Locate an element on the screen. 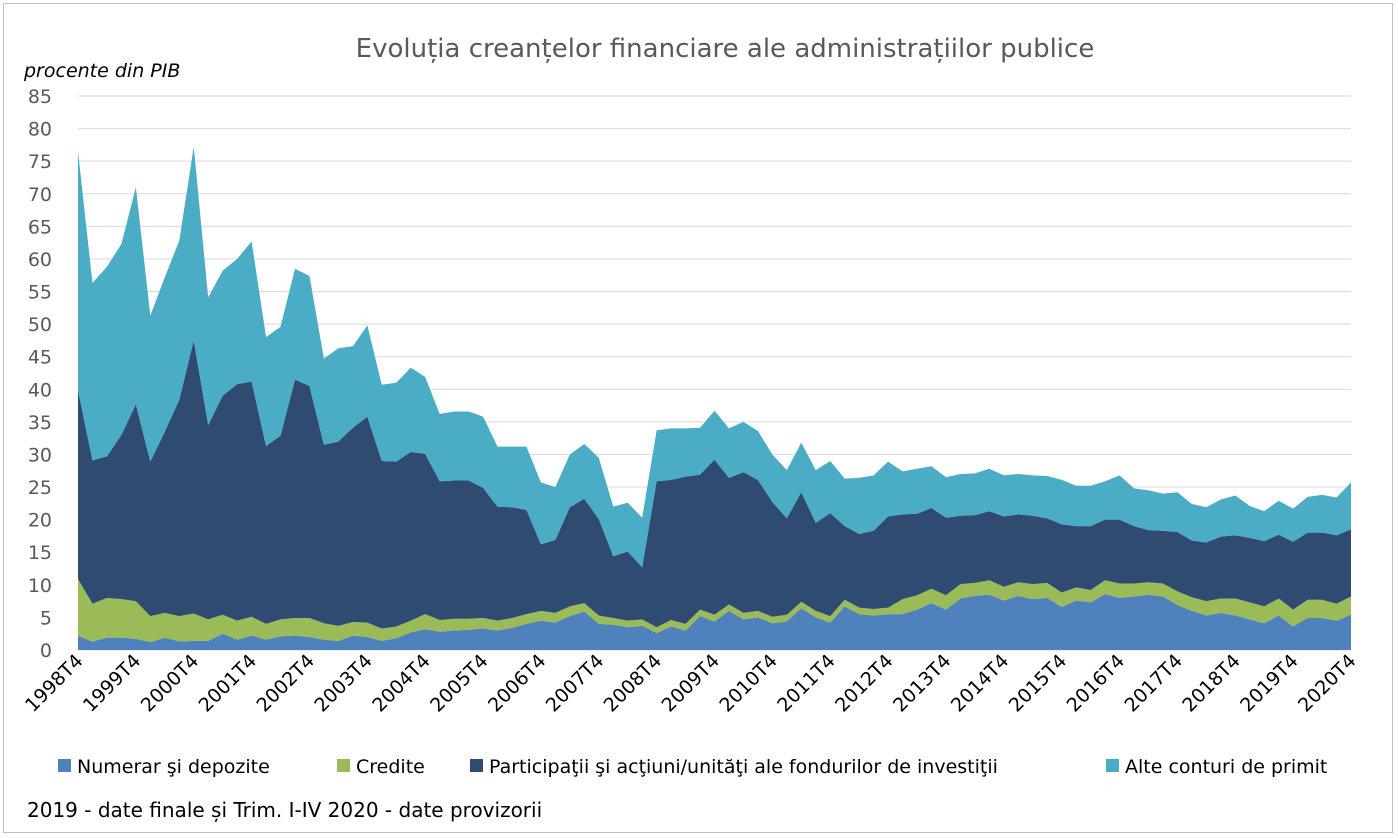 The image size is (1398, 838). x-tick-label: 1999T4 is located at coordinates (112, 683).